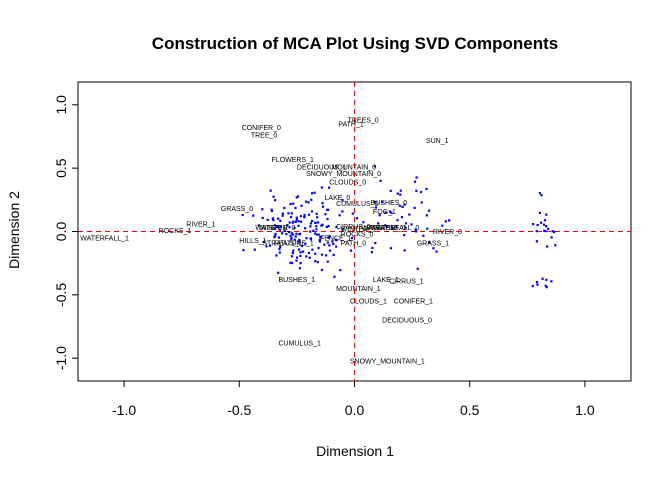 The width and height of the screenshot is (672, 480). Describe the element at coordinates (282, 243) in the screenshot. I see `category-label: STRATUS_1` at that location.